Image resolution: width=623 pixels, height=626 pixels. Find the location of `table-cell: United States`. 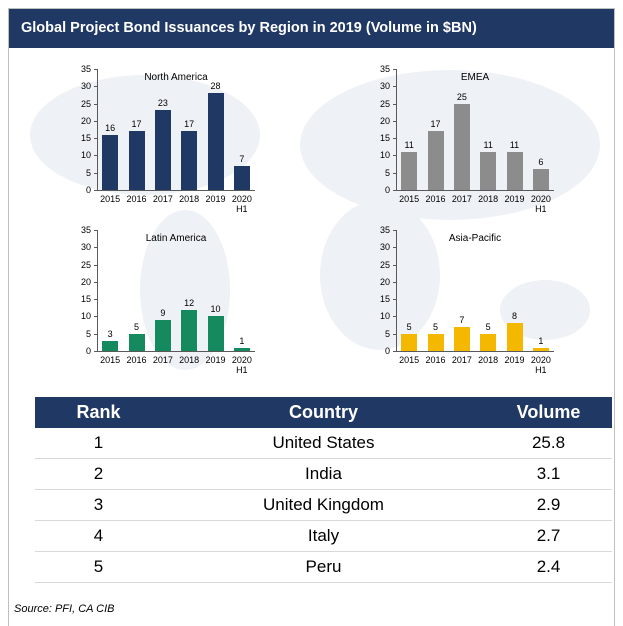

table-cell: United States is located at coordinates (323, 443).